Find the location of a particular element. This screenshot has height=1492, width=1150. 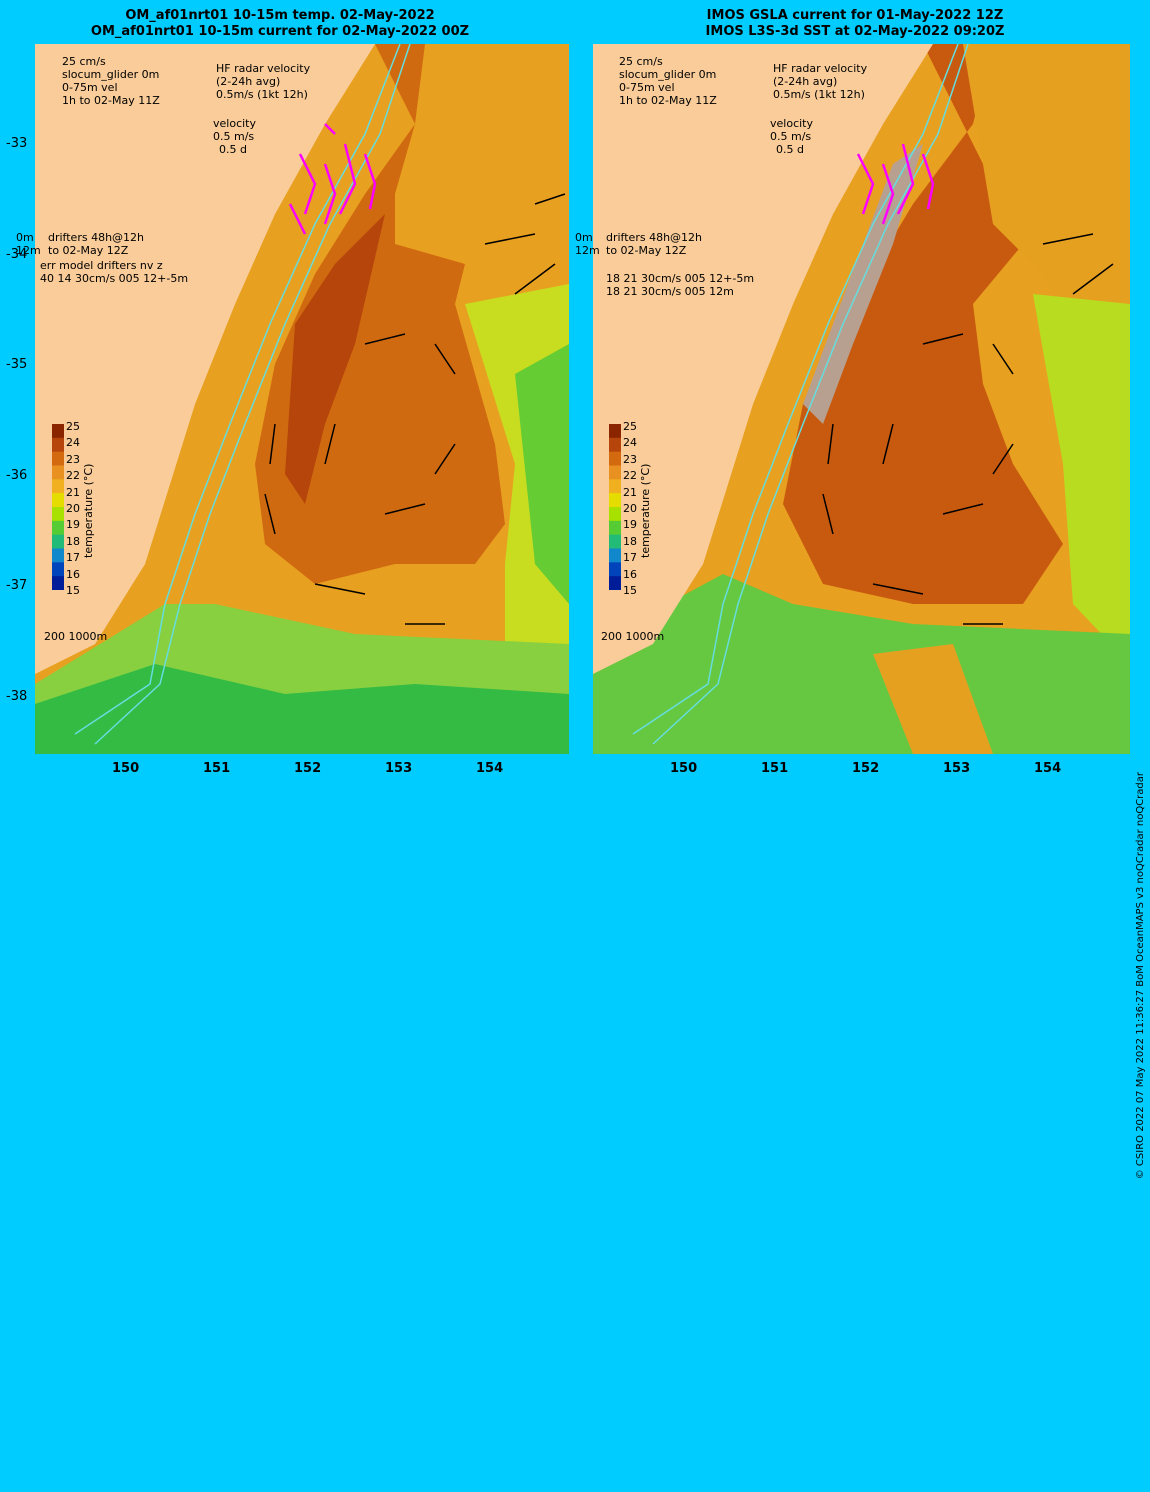

right-velocity-scale: 0.5 m/s is located at coordinates (791, 136).